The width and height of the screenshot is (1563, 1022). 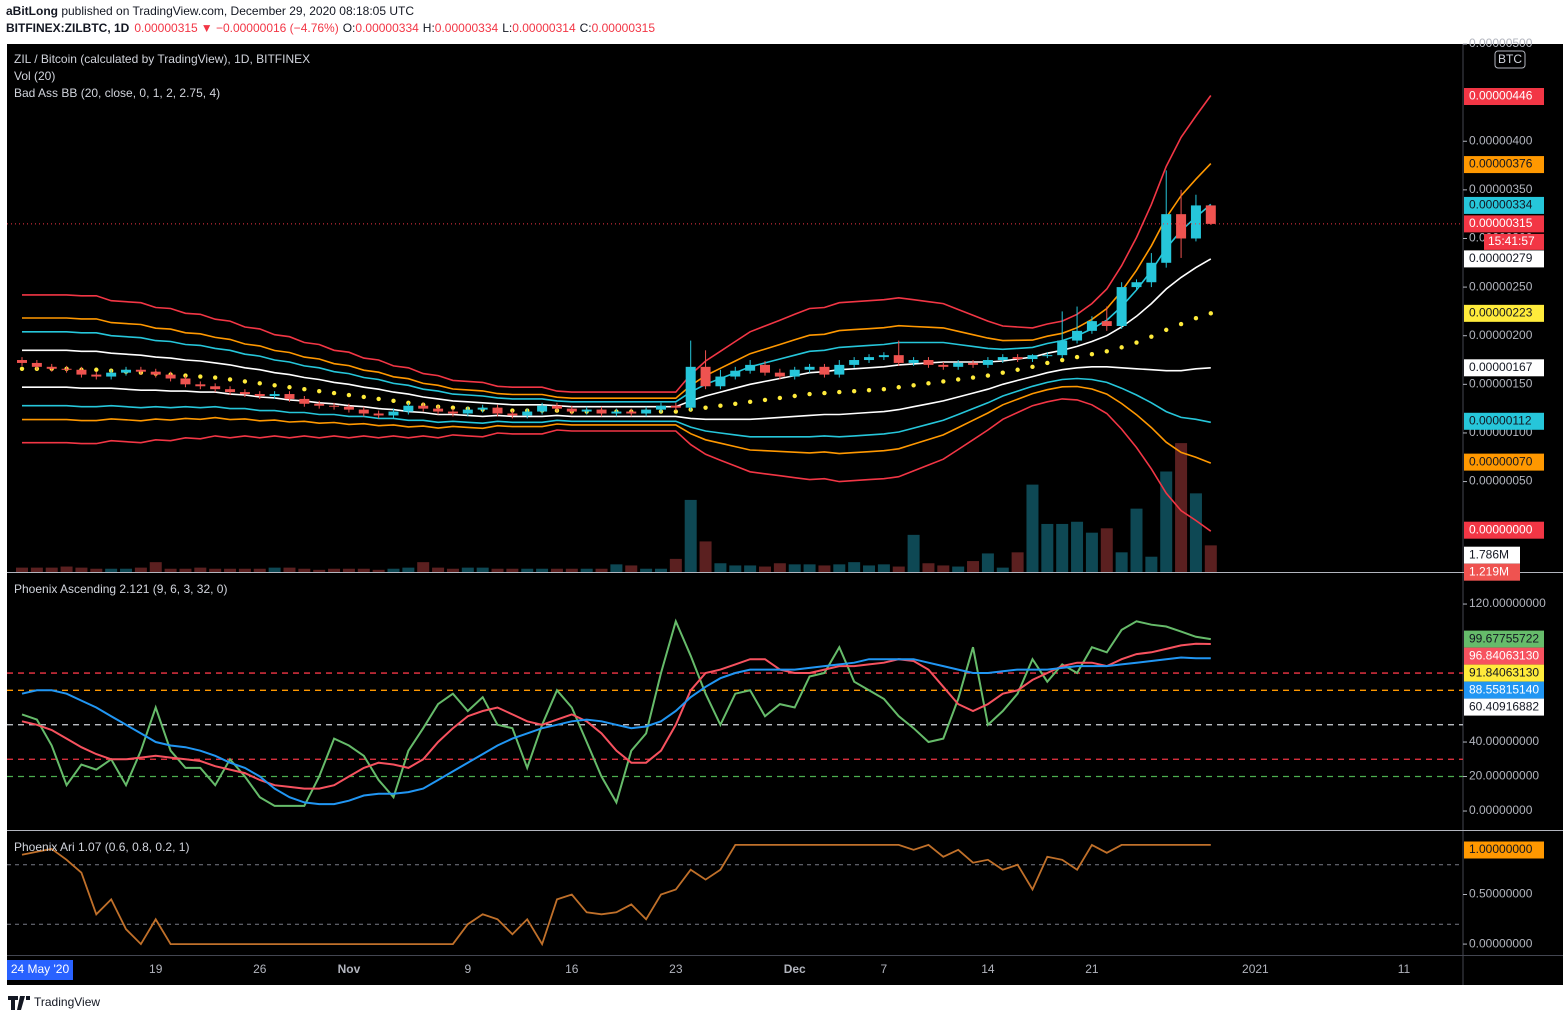 I want to click on y-tick-label: 0.00000200, so click(x=1501, y=335).